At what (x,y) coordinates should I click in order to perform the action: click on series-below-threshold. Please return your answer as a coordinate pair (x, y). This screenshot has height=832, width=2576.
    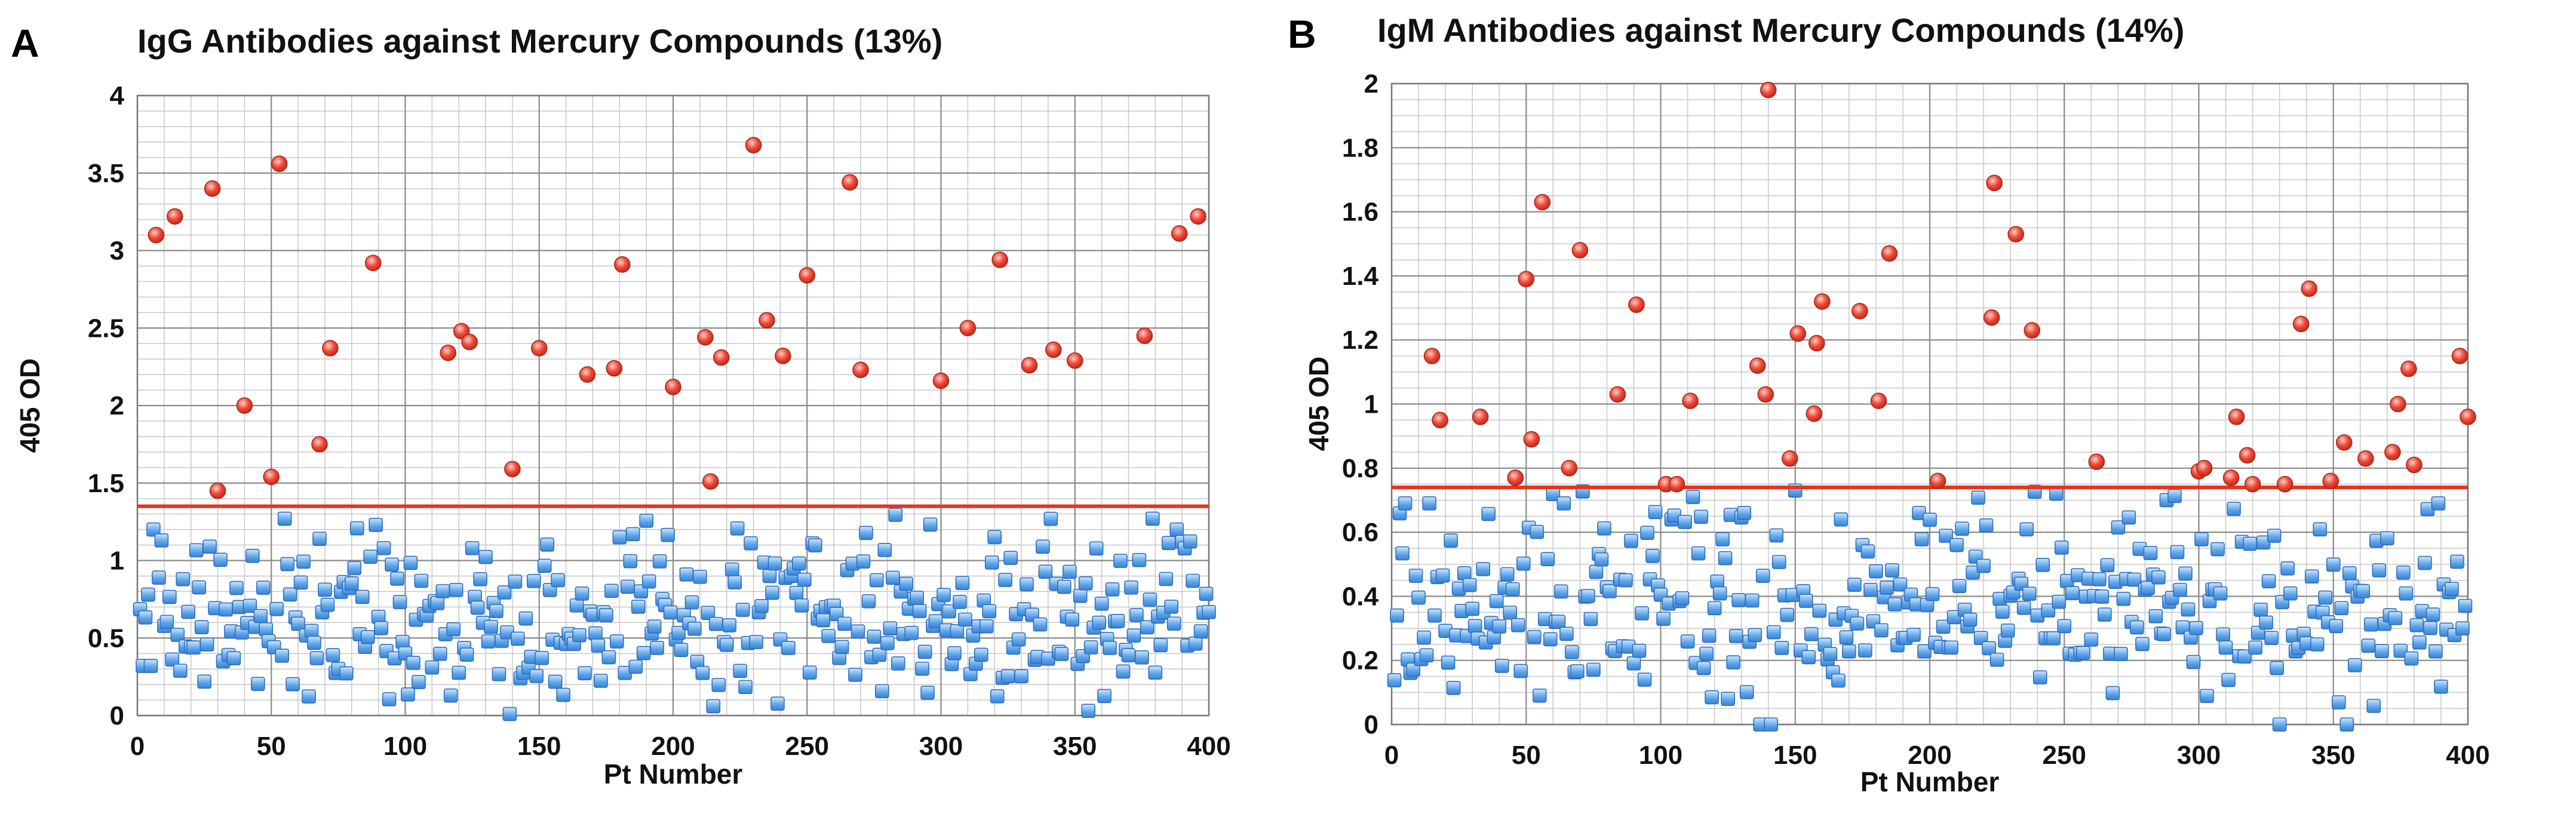
    Looking at the image, I should click on (674, 615).